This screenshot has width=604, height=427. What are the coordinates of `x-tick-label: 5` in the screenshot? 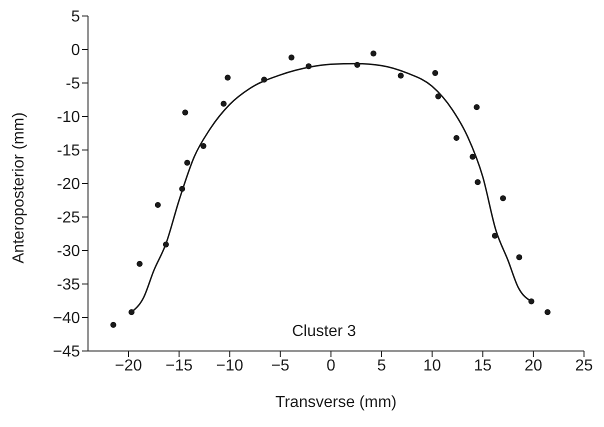 It's located at (381, 365).